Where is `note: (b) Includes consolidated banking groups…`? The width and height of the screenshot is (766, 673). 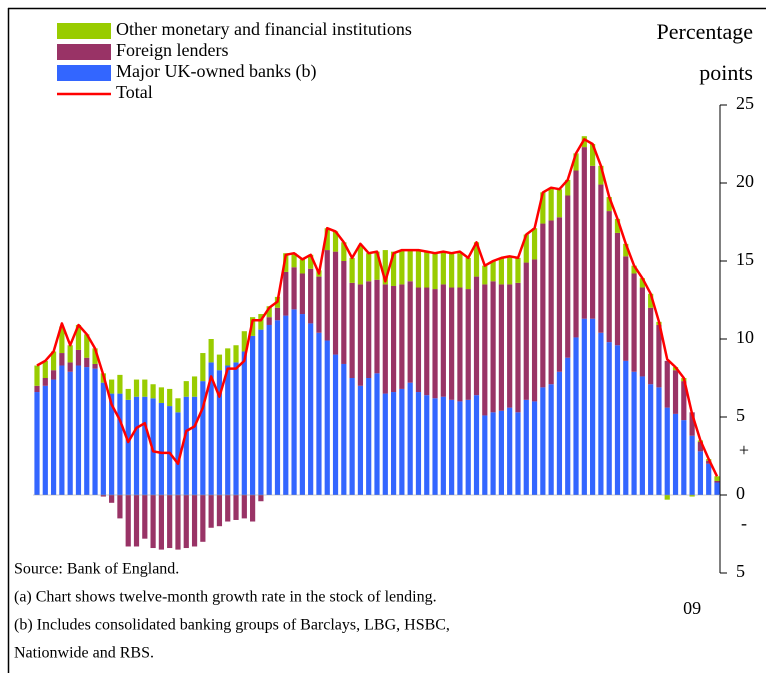 note: (b) Includes consolidated banking groups… is located at coordinates (232, 625).